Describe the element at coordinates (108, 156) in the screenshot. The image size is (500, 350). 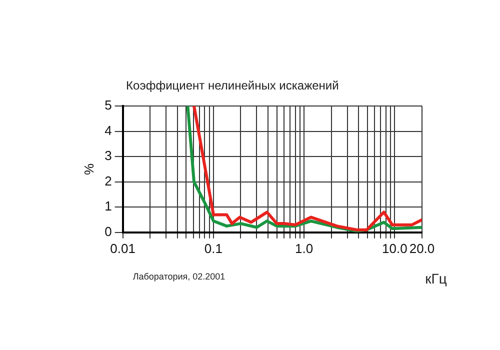
I see `y-tick-label: 3` at that location.